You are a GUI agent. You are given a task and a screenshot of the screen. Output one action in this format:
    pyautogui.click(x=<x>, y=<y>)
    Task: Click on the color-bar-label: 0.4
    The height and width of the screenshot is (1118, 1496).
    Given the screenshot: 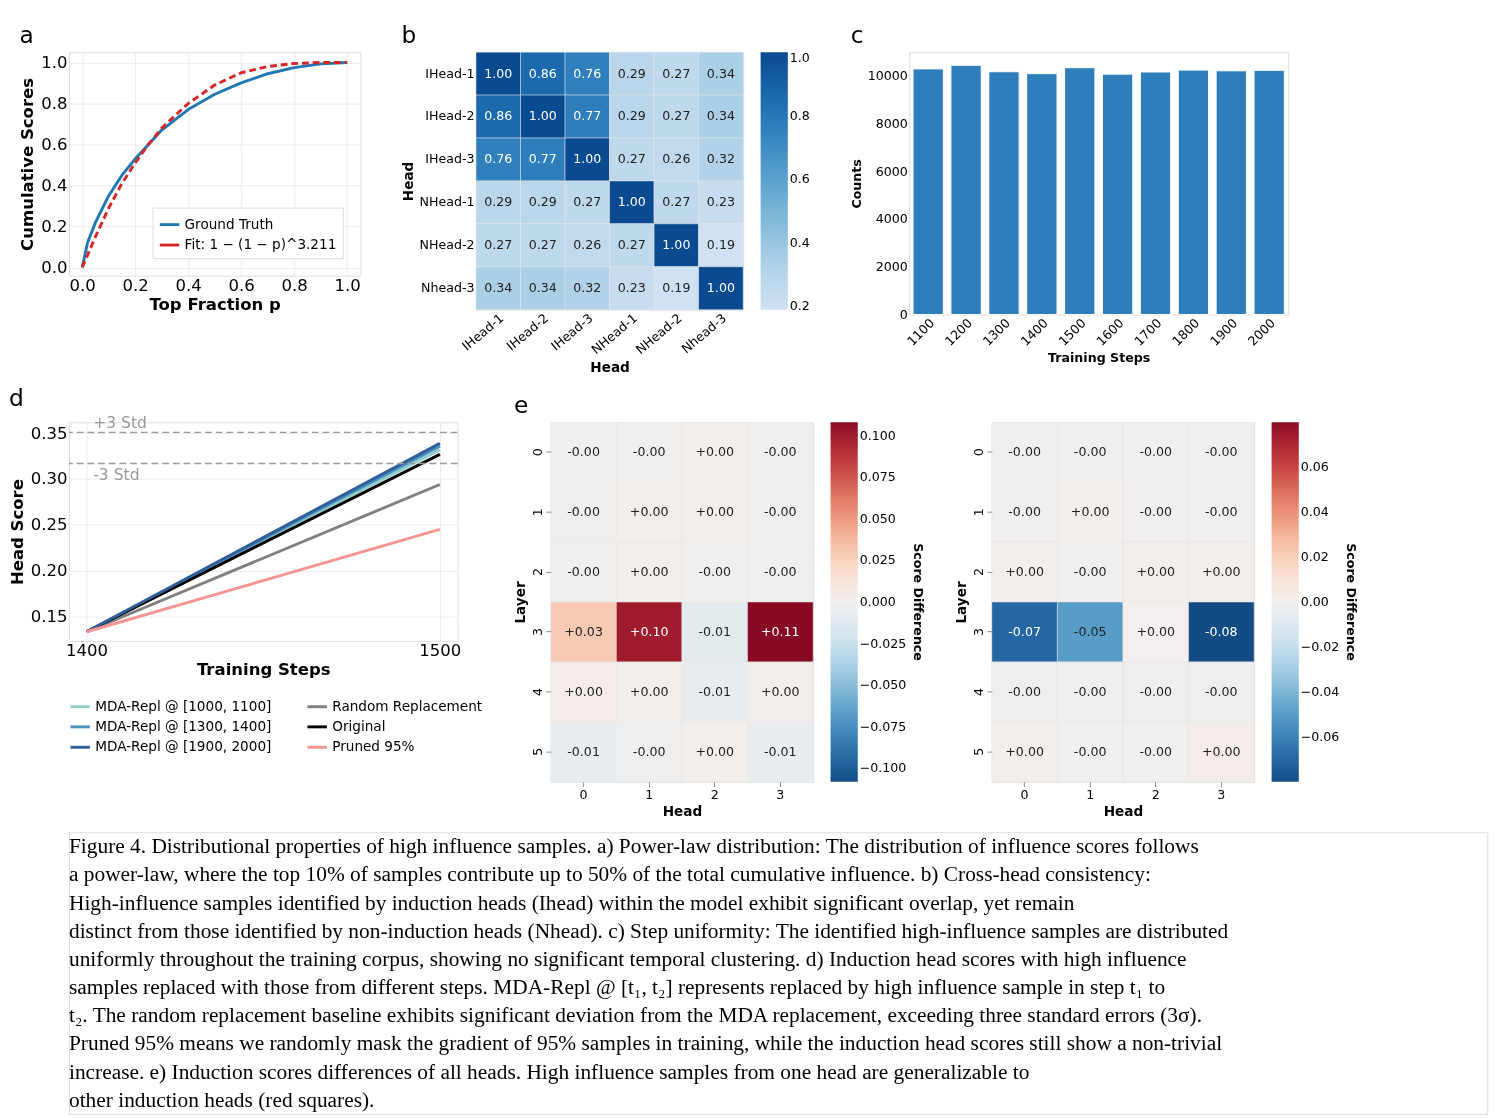 What is the action you would take?
    pyautogui.click(x=799, y=242)
    